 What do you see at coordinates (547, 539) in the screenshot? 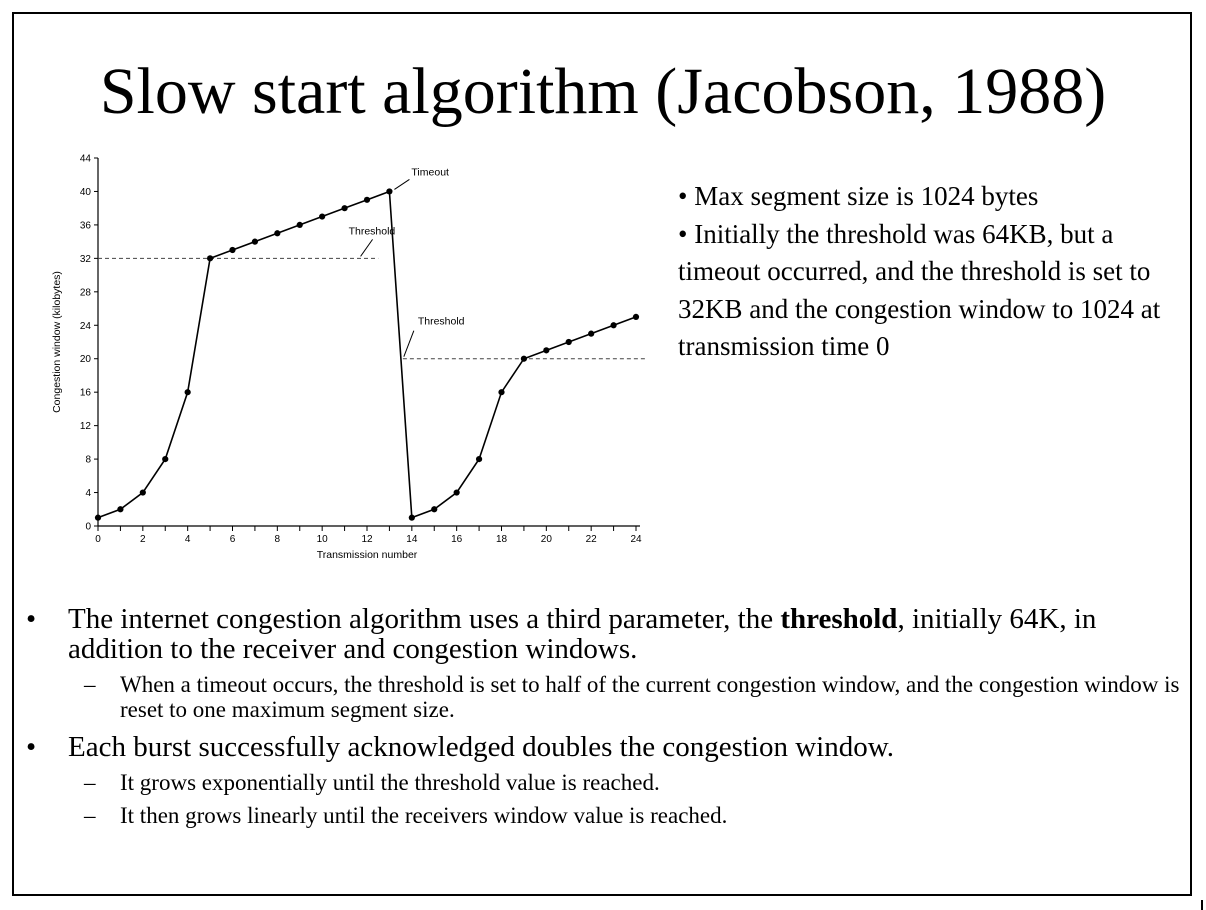
I see `x-tick-label: 20` at bounding box center [547, 539].